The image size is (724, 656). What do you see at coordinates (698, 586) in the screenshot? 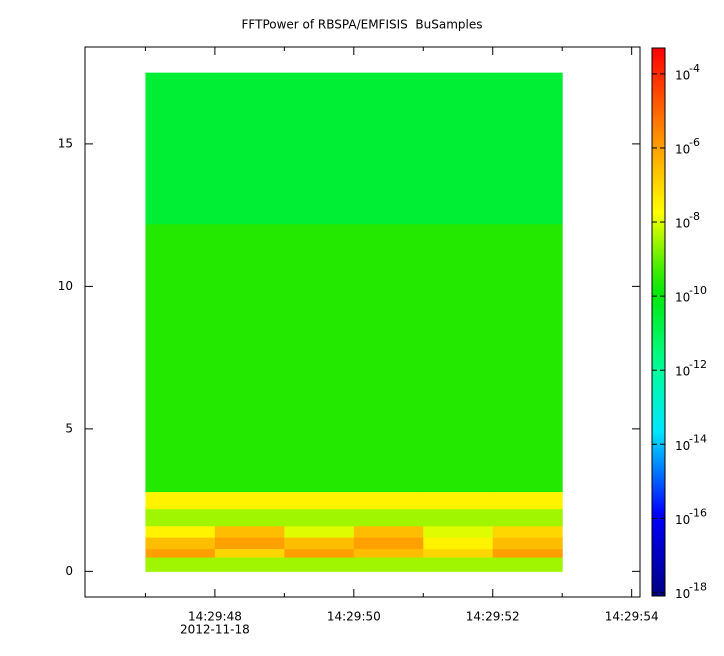
I see `colorbar-tick-exponent: -18` at bounding box center [698, 586].